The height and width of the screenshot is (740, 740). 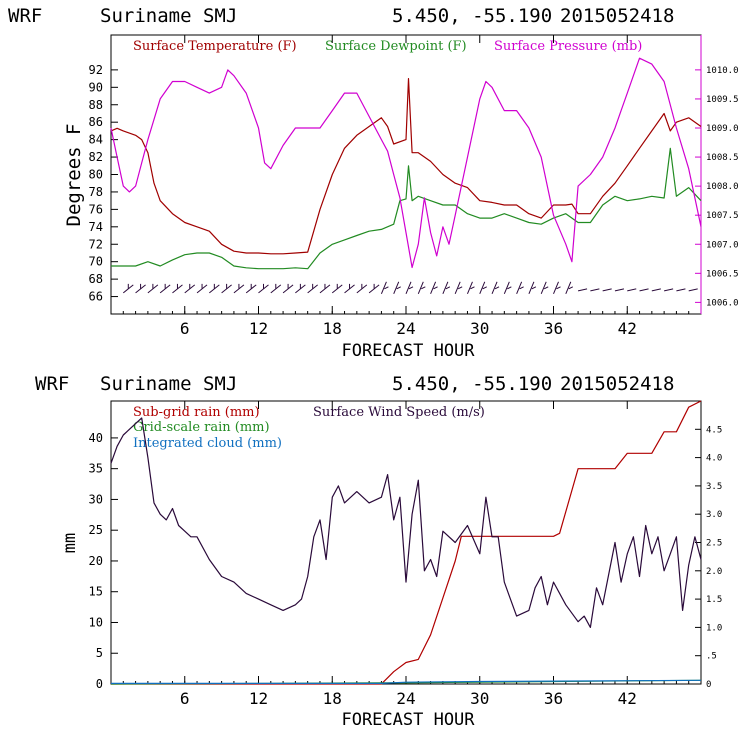 I want to click on y2-tick-label: 3.5, so click(x=714, y=487).